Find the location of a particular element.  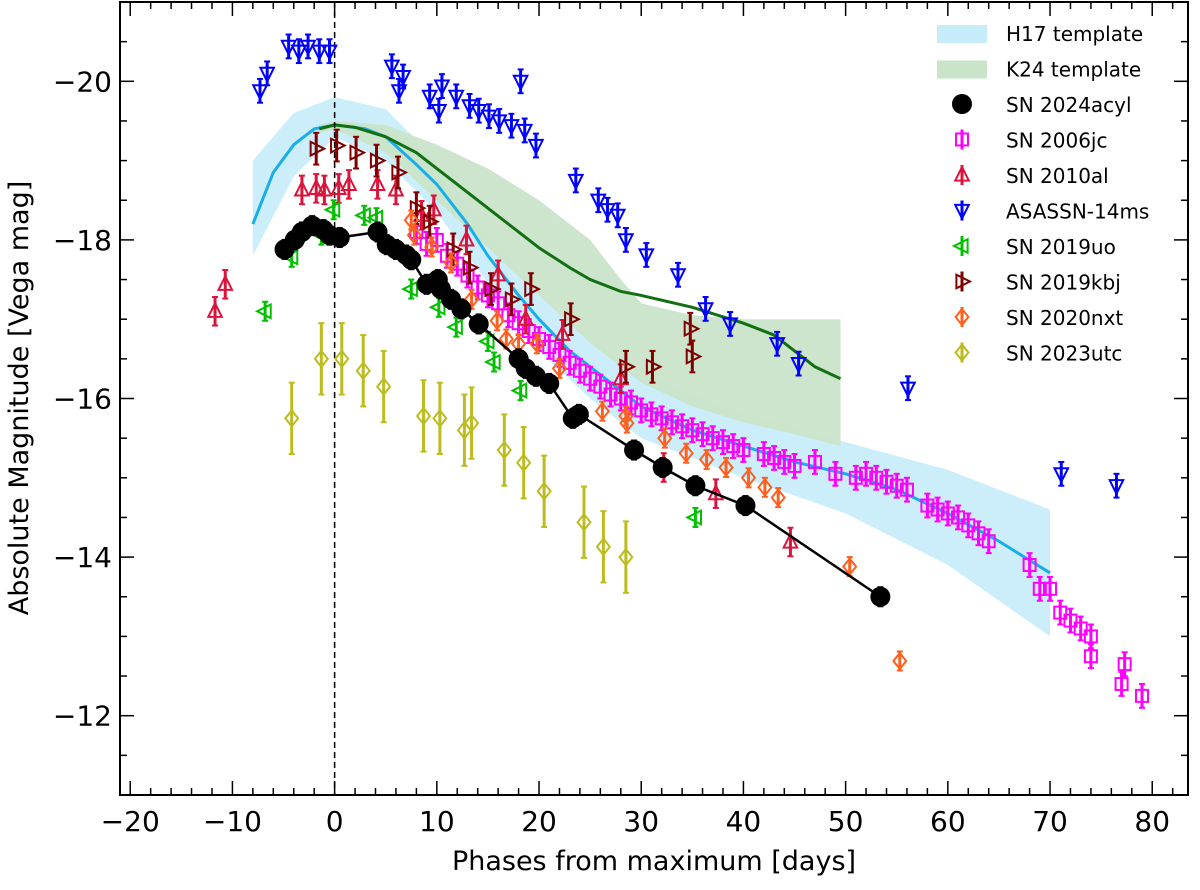

x-tick-label: 0 is located at coordinates (335, 821).